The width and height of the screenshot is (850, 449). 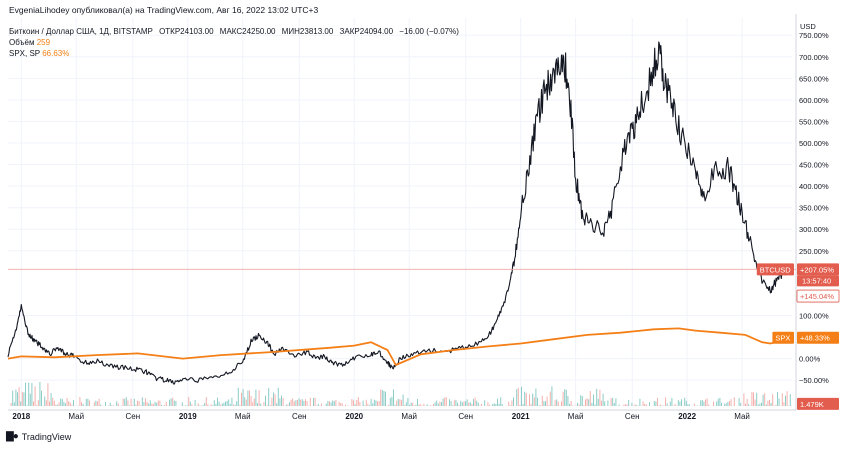 I want to click on y-tick-label: 300.00%, so click(x=814, y=229).